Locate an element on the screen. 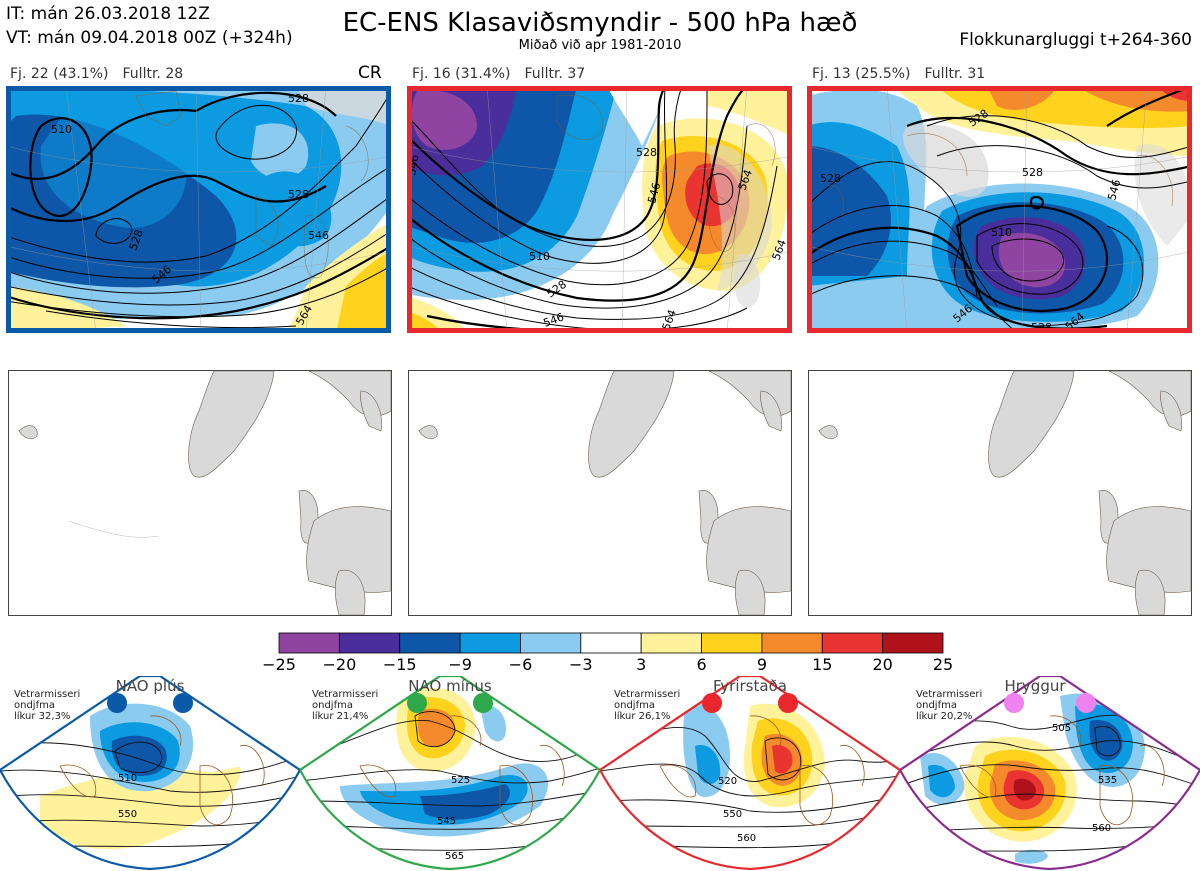 Image resolution: width=1200 pixels, height=871 pixels. climatology-subtitle: Miðað við apr 1981-2010 is located at coordinates (600, 45).